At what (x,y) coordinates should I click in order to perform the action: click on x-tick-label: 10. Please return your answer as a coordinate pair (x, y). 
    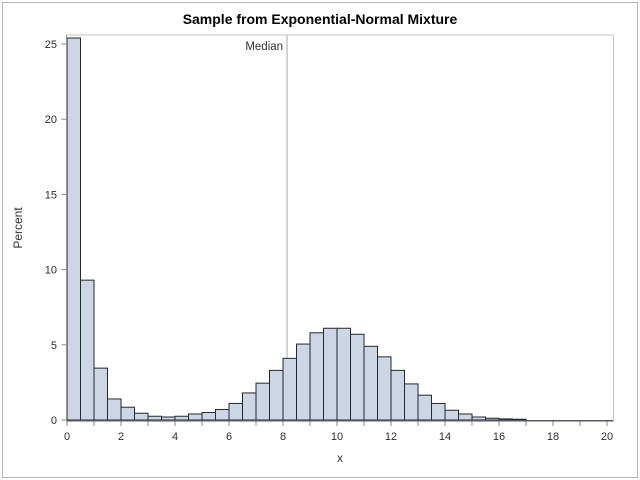
    Looking at the image, I should click on (337, 437).